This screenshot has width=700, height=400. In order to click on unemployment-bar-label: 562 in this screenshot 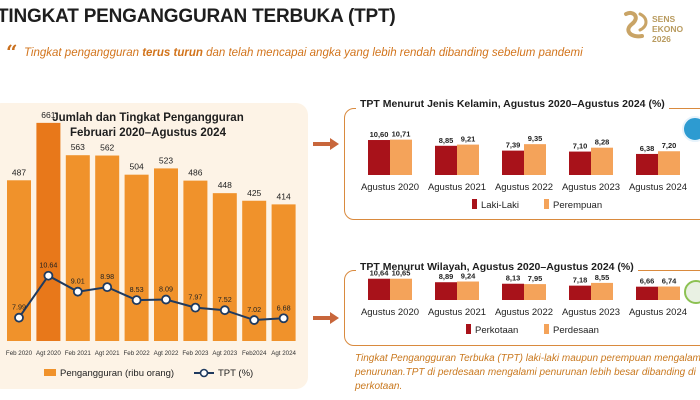, I will do `click(107, 148)`.